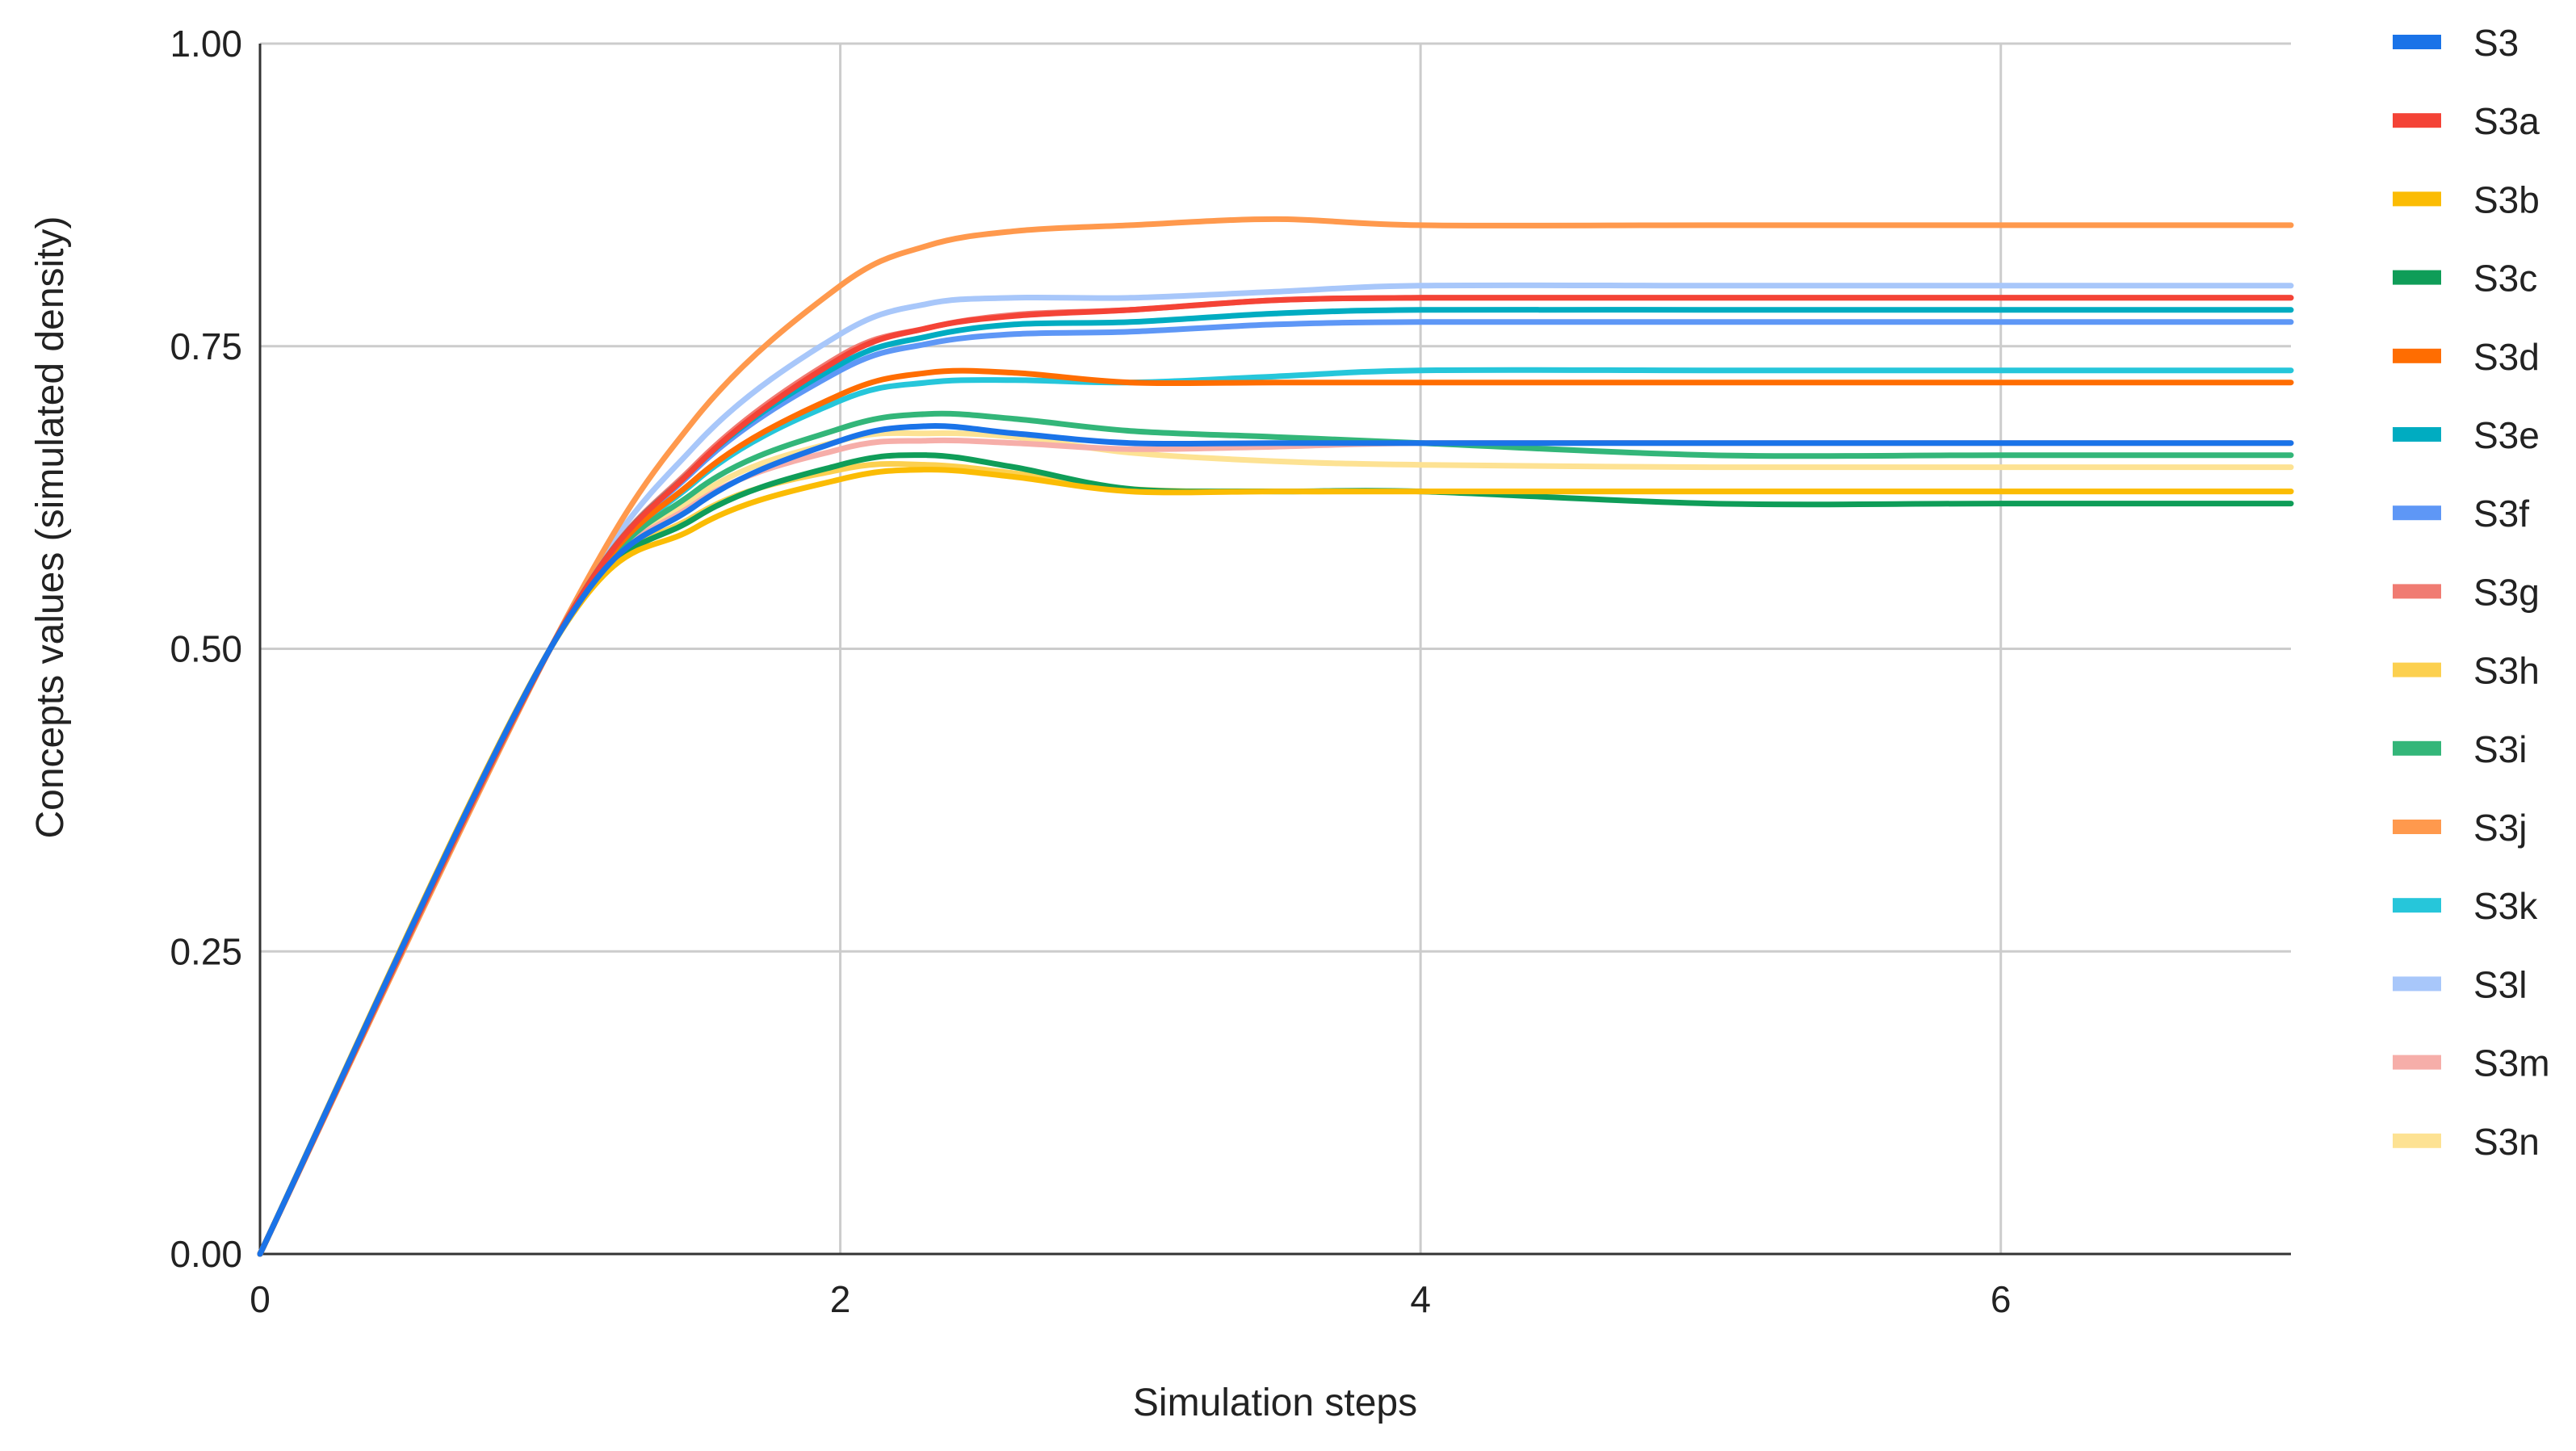  I want to click on x-axis-title: Simulation steps, so click(1275, 1403).